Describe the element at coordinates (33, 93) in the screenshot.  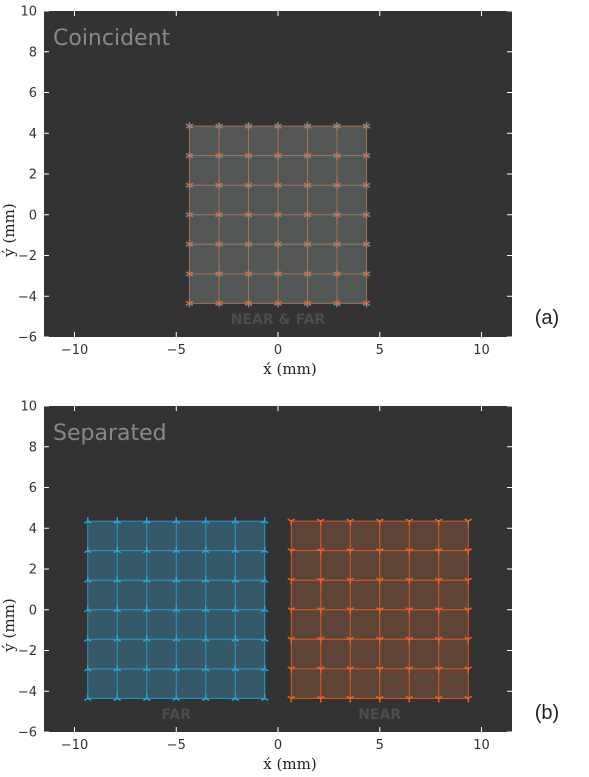
I see `y-tick-label: 6` at that location.